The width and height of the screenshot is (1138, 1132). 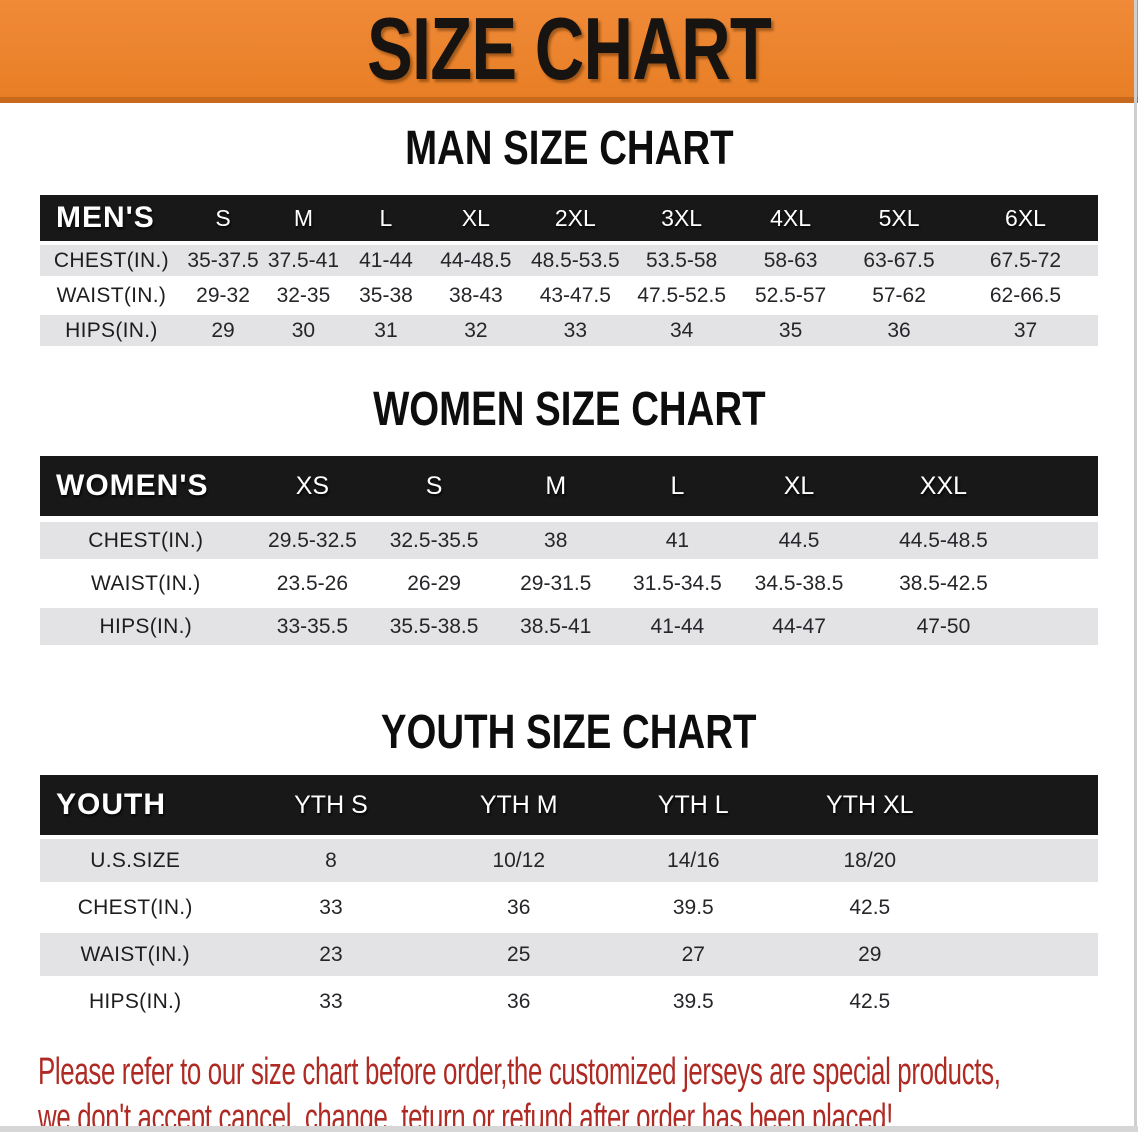 What do you see at coordinates (569, 218) in the screenshot?
I see `size-table-header-row: MEN'S S M L XL 2XL 3XL 4XL 5XL 6XL` at bounding box center [569, 218].